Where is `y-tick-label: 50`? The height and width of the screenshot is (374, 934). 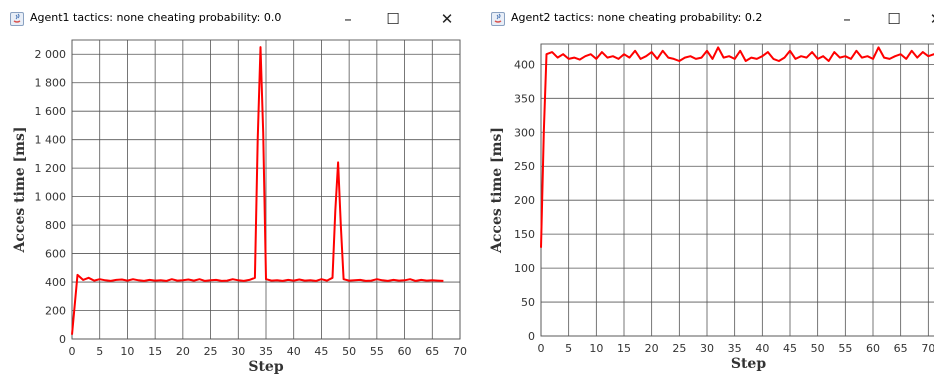
y-tick-label: 50 is located at coordinates (528, 302).